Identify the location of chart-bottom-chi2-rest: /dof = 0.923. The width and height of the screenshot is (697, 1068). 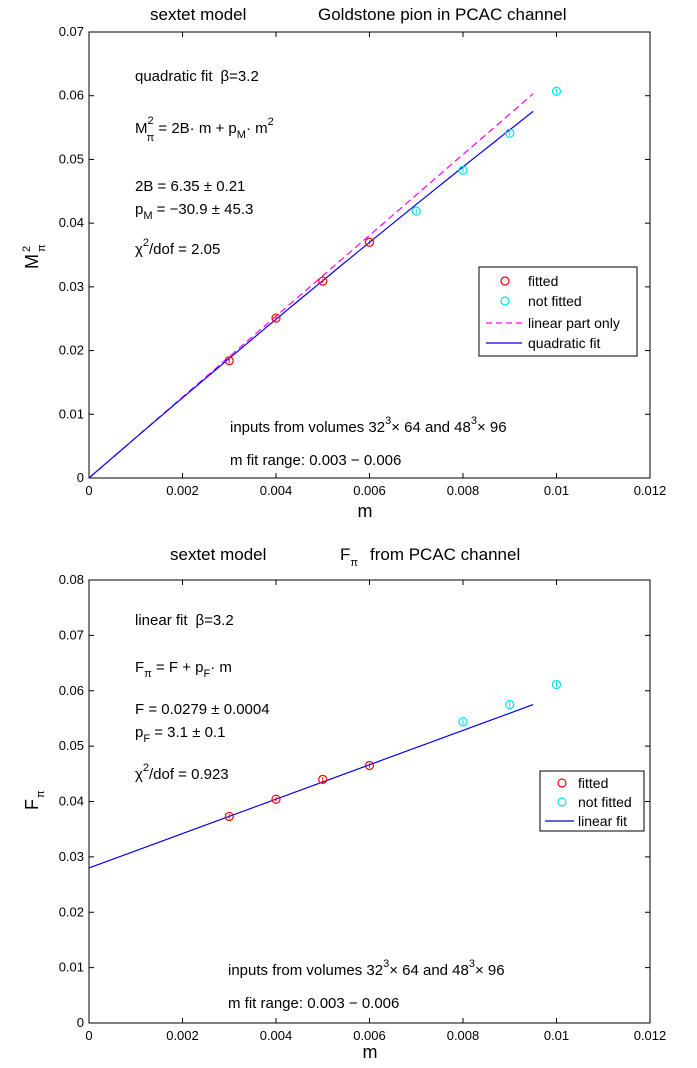
(189, 774).